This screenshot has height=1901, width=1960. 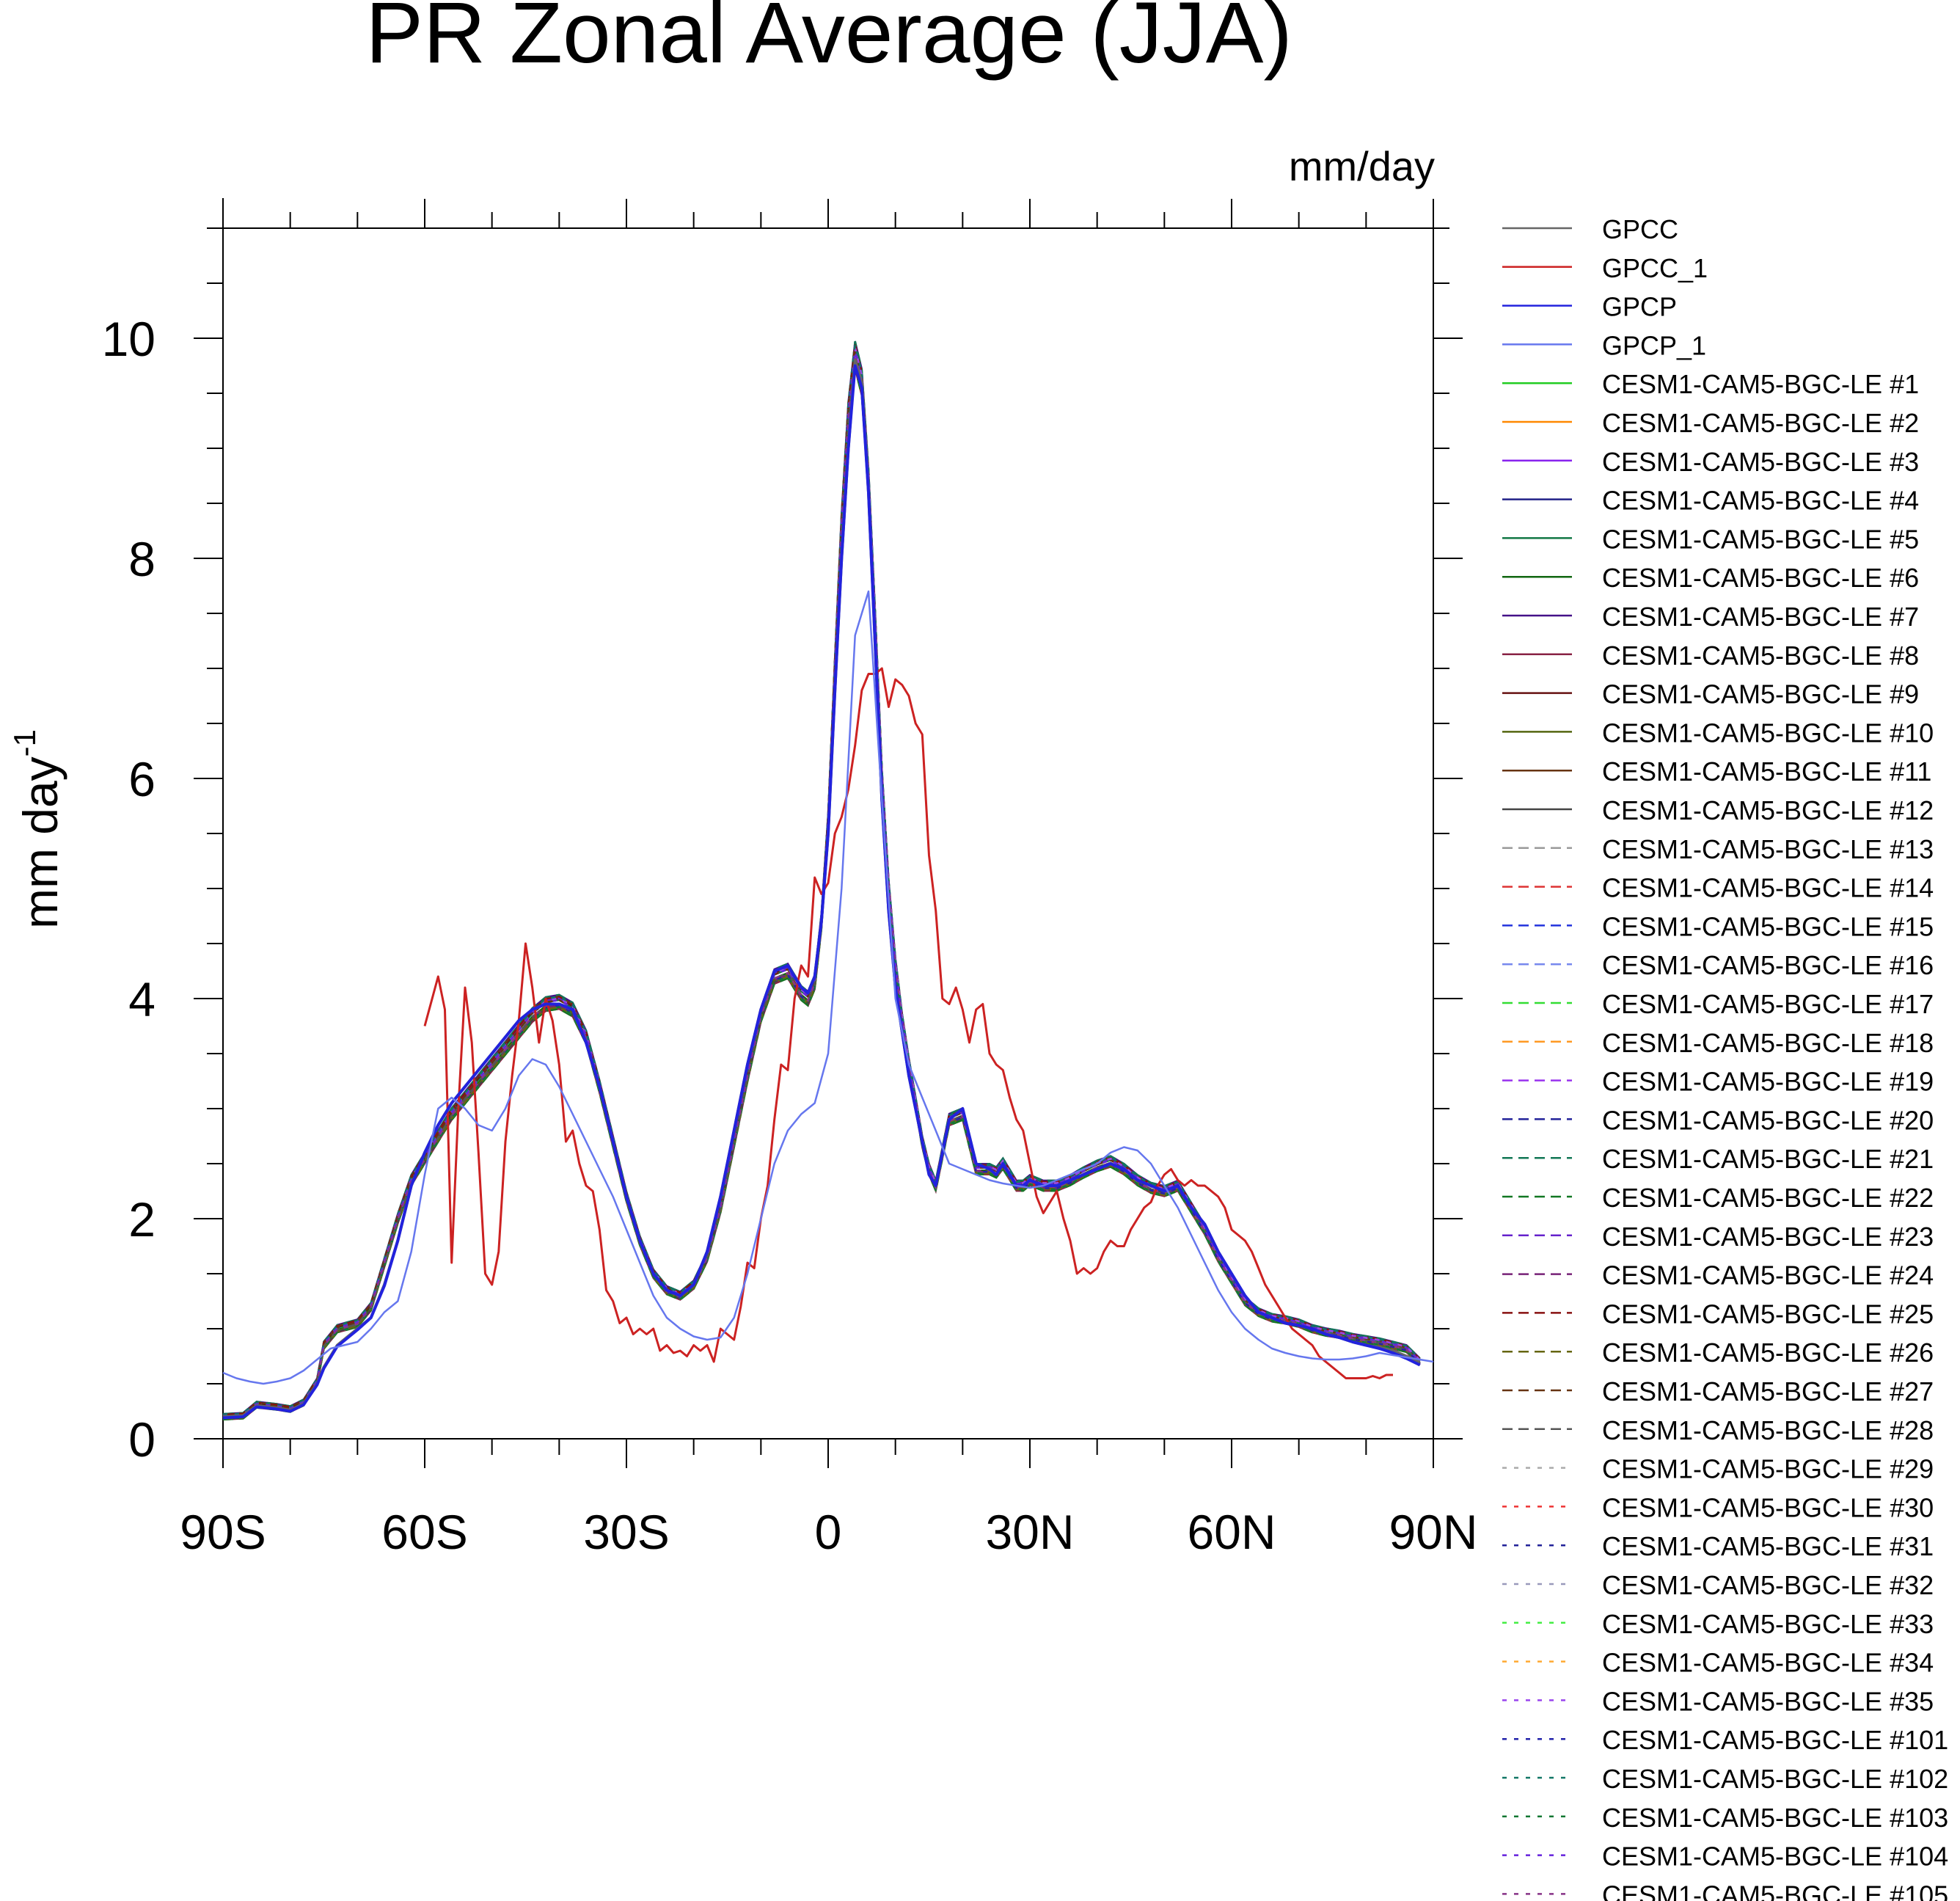 I want to click on chart-title: PR Zonal Average (JJA), so click(x=828, y=40).